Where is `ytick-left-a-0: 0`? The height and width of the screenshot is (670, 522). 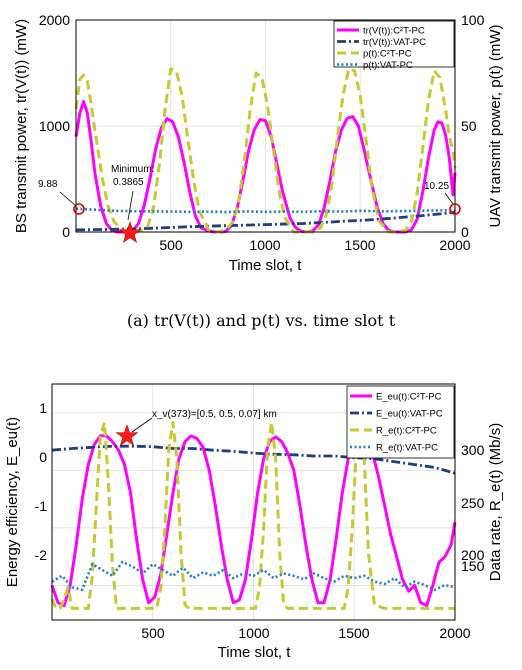
ytick-left-a-0: 0 is located at coordinates (66, 232).